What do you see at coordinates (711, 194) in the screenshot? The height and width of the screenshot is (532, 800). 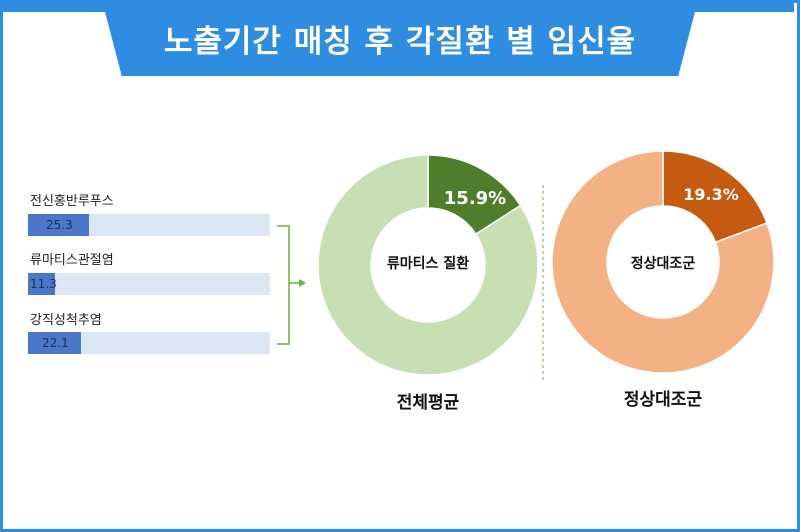 I see `slice-label-control: 19.3%` at bounding box center [711, 194].